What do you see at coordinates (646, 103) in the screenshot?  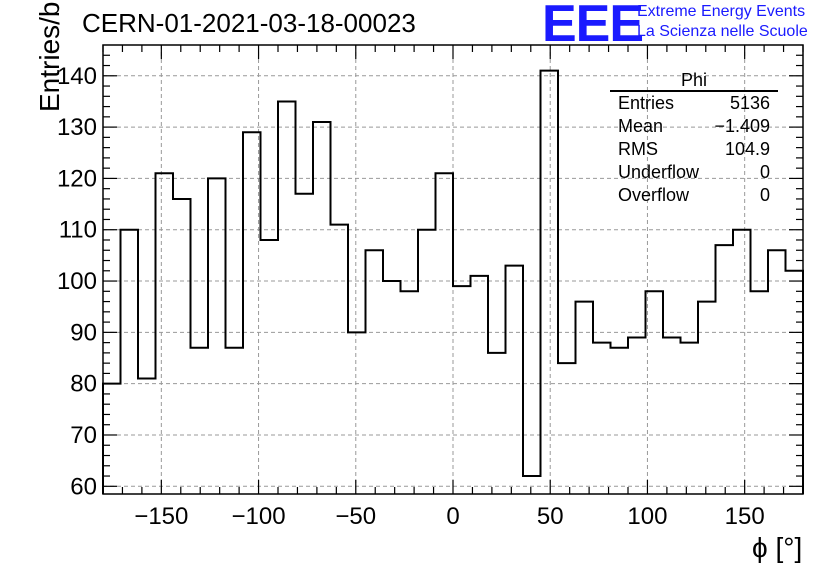 I see `stats-label: Entries` at bounding box center [646, 103].